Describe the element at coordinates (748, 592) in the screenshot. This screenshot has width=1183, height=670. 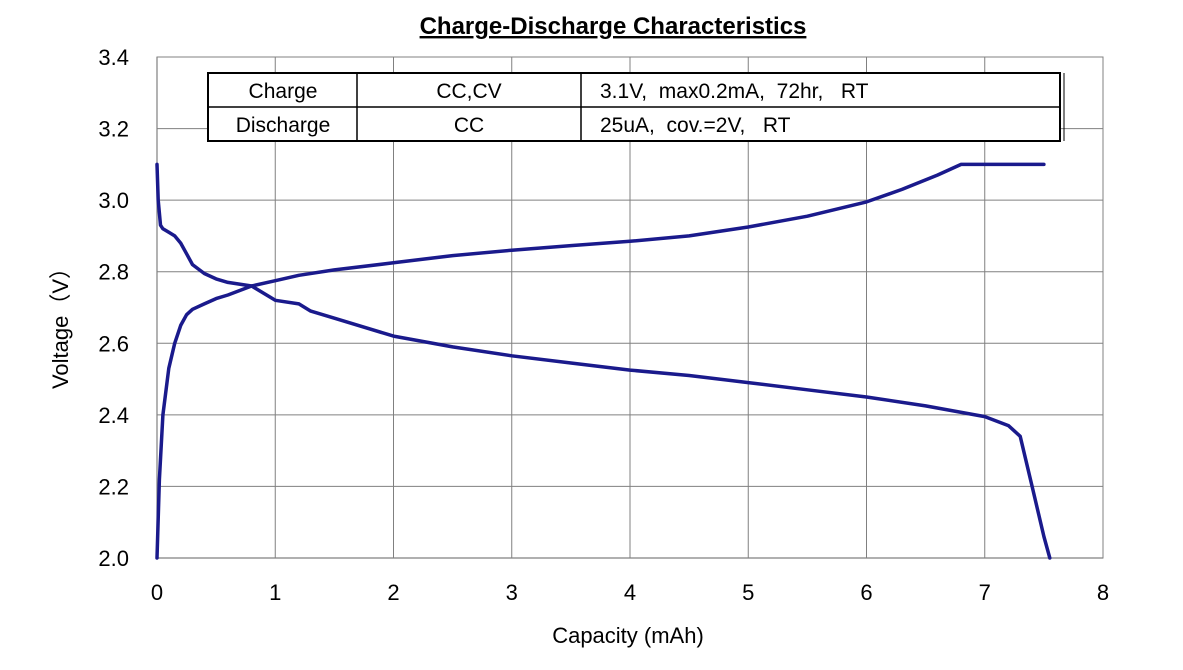
I see `x-tick-label: 5` at that location.